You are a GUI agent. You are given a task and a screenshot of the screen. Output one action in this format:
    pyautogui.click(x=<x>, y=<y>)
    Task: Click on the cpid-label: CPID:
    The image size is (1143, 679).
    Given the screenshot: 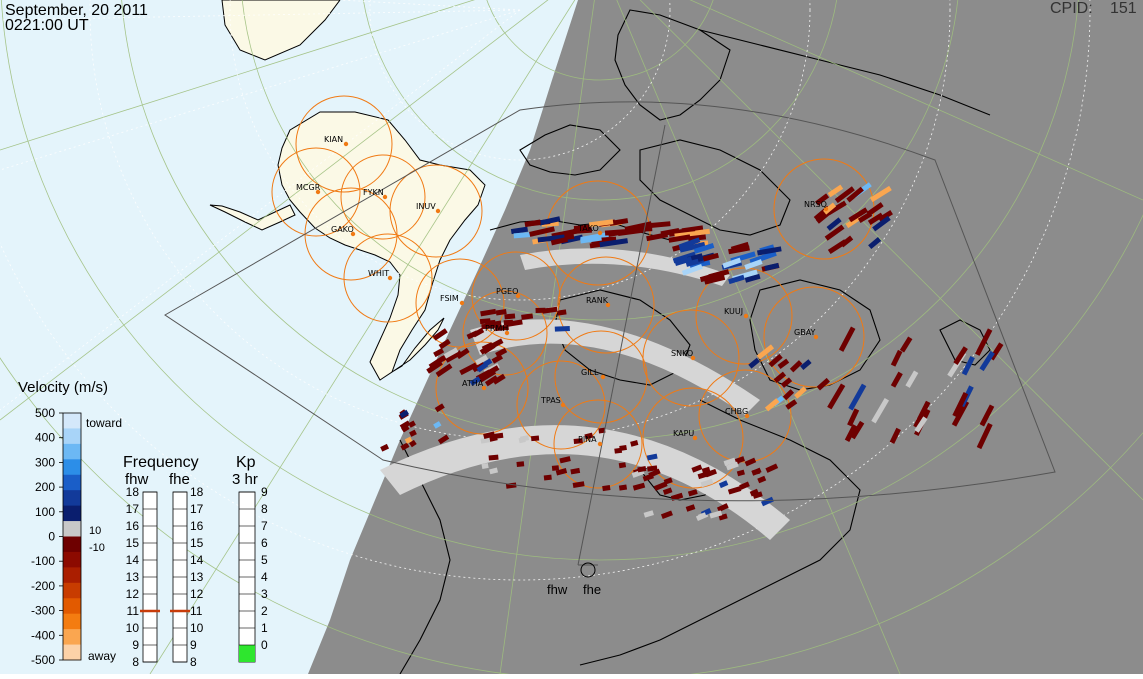 What is the action you would take?
    pyautogui.click(x=1071, y=8)
    